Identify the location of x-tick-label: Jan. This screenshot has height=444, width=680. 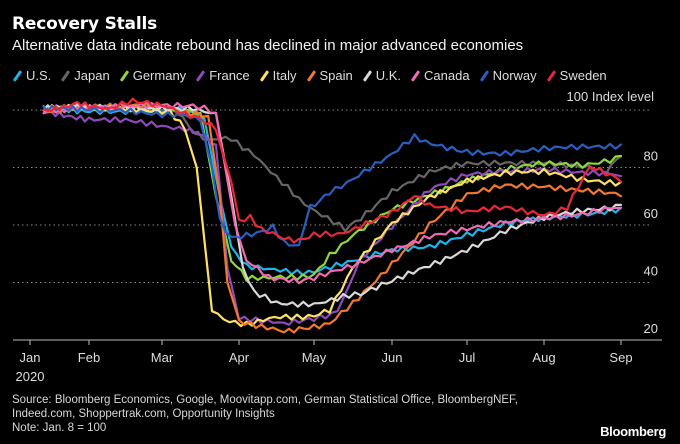
(30, 357).